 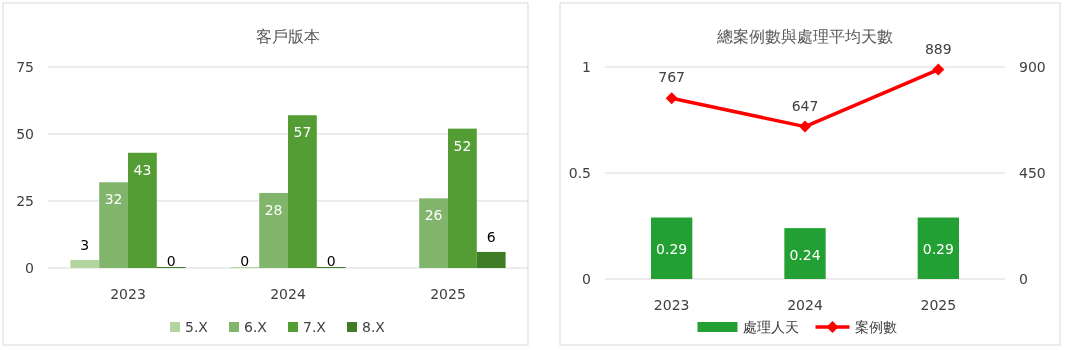 What do you see at coordinates (25, 67) in the screenshot?
I see `y-tick-label: 75` at bounding box center [25, 67].